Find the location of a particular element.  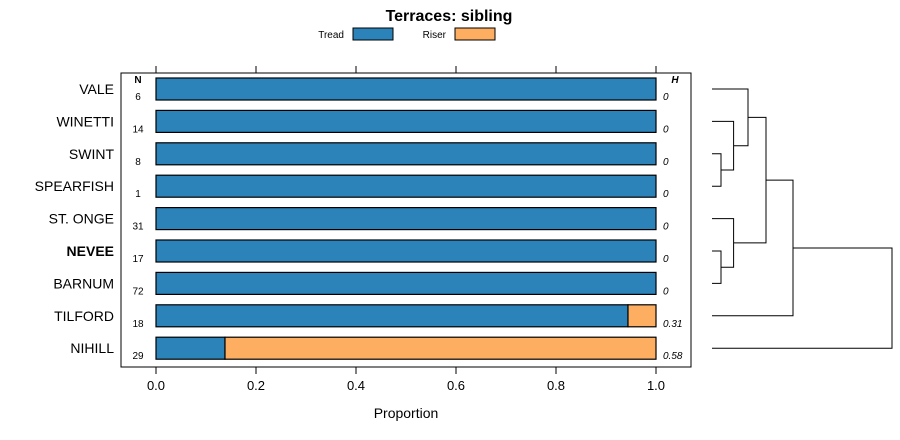

legend-swatch-tread is located at coordinates (373, 34).